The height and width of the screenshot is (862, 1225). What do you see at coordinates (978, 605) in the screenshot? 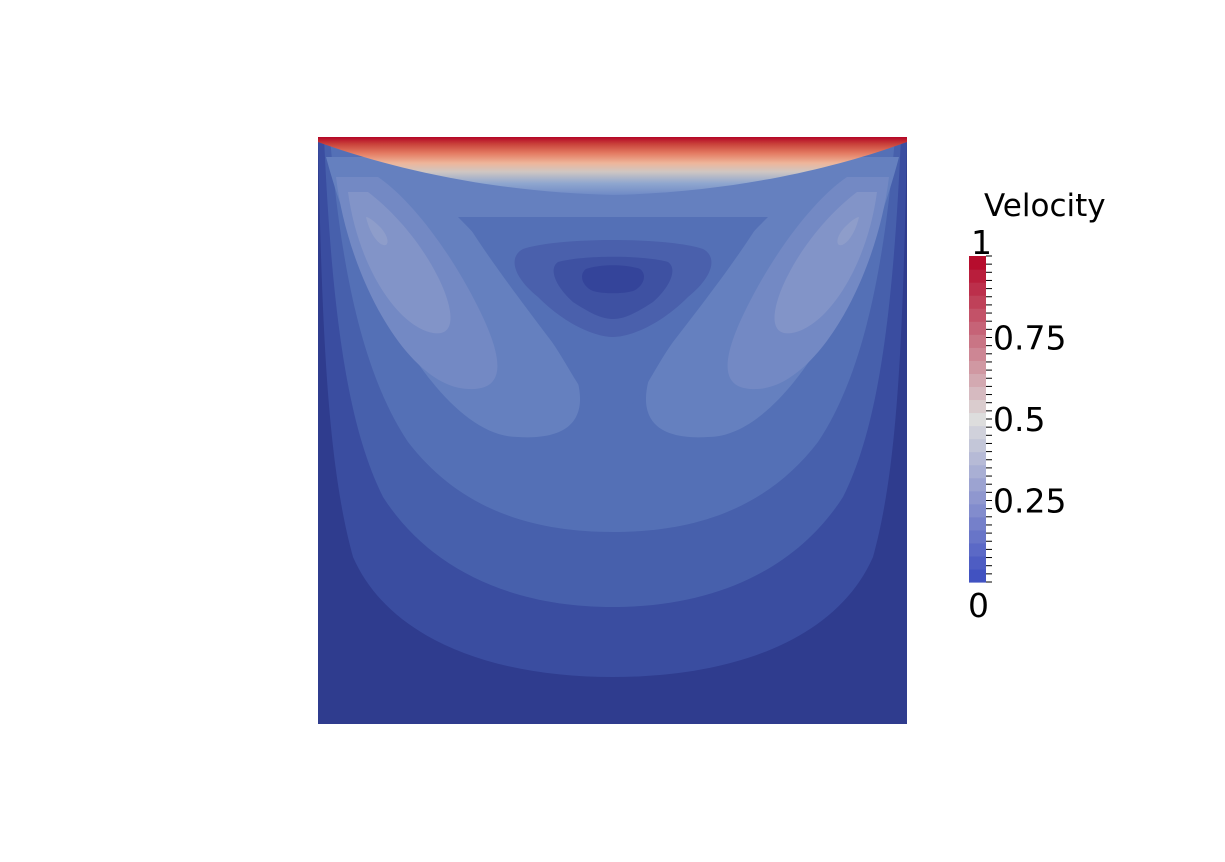
I see `colorbar-tick-label: 0` at bounding box center [978, 605].